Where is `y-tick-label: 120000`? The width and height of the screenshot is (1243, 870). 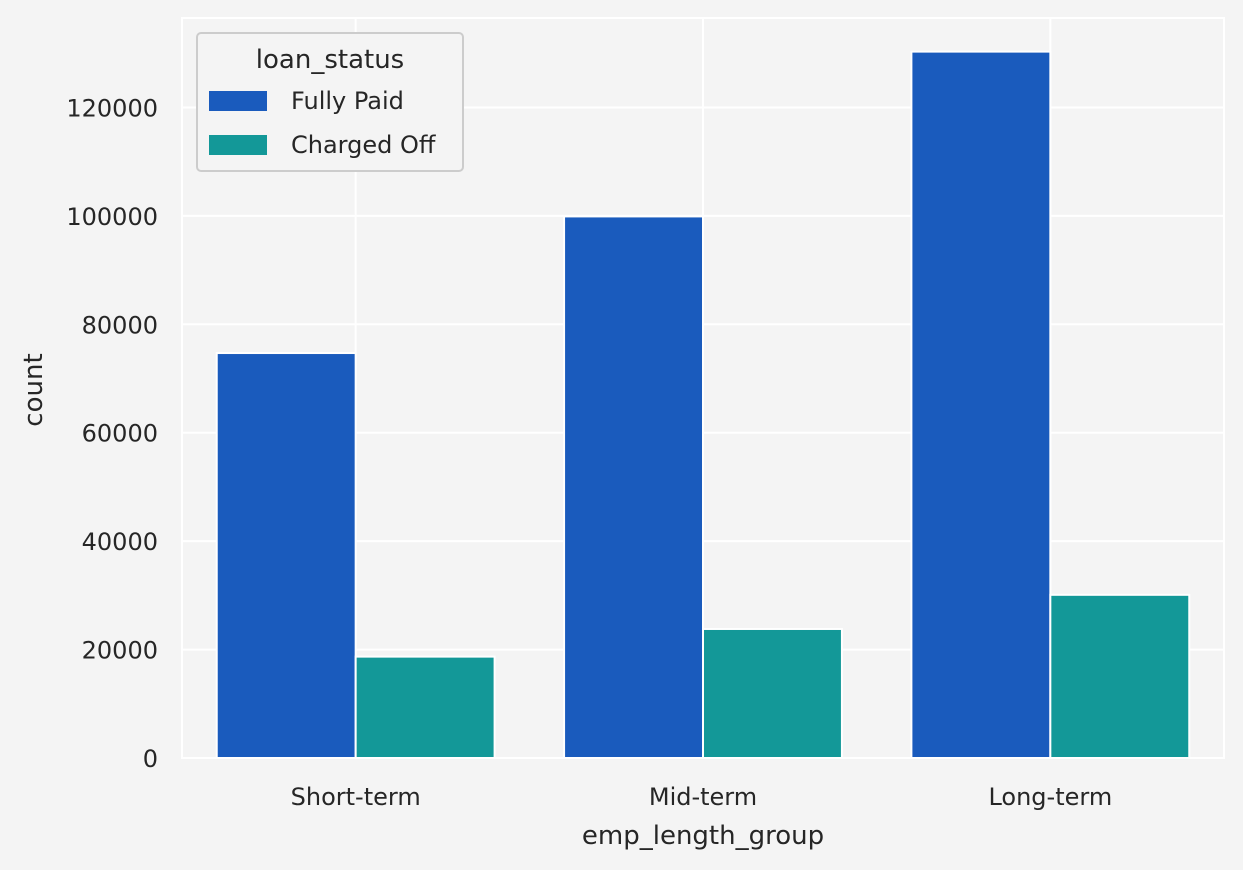 y-tick-label: 120000 is located at coordinates (112, 108).